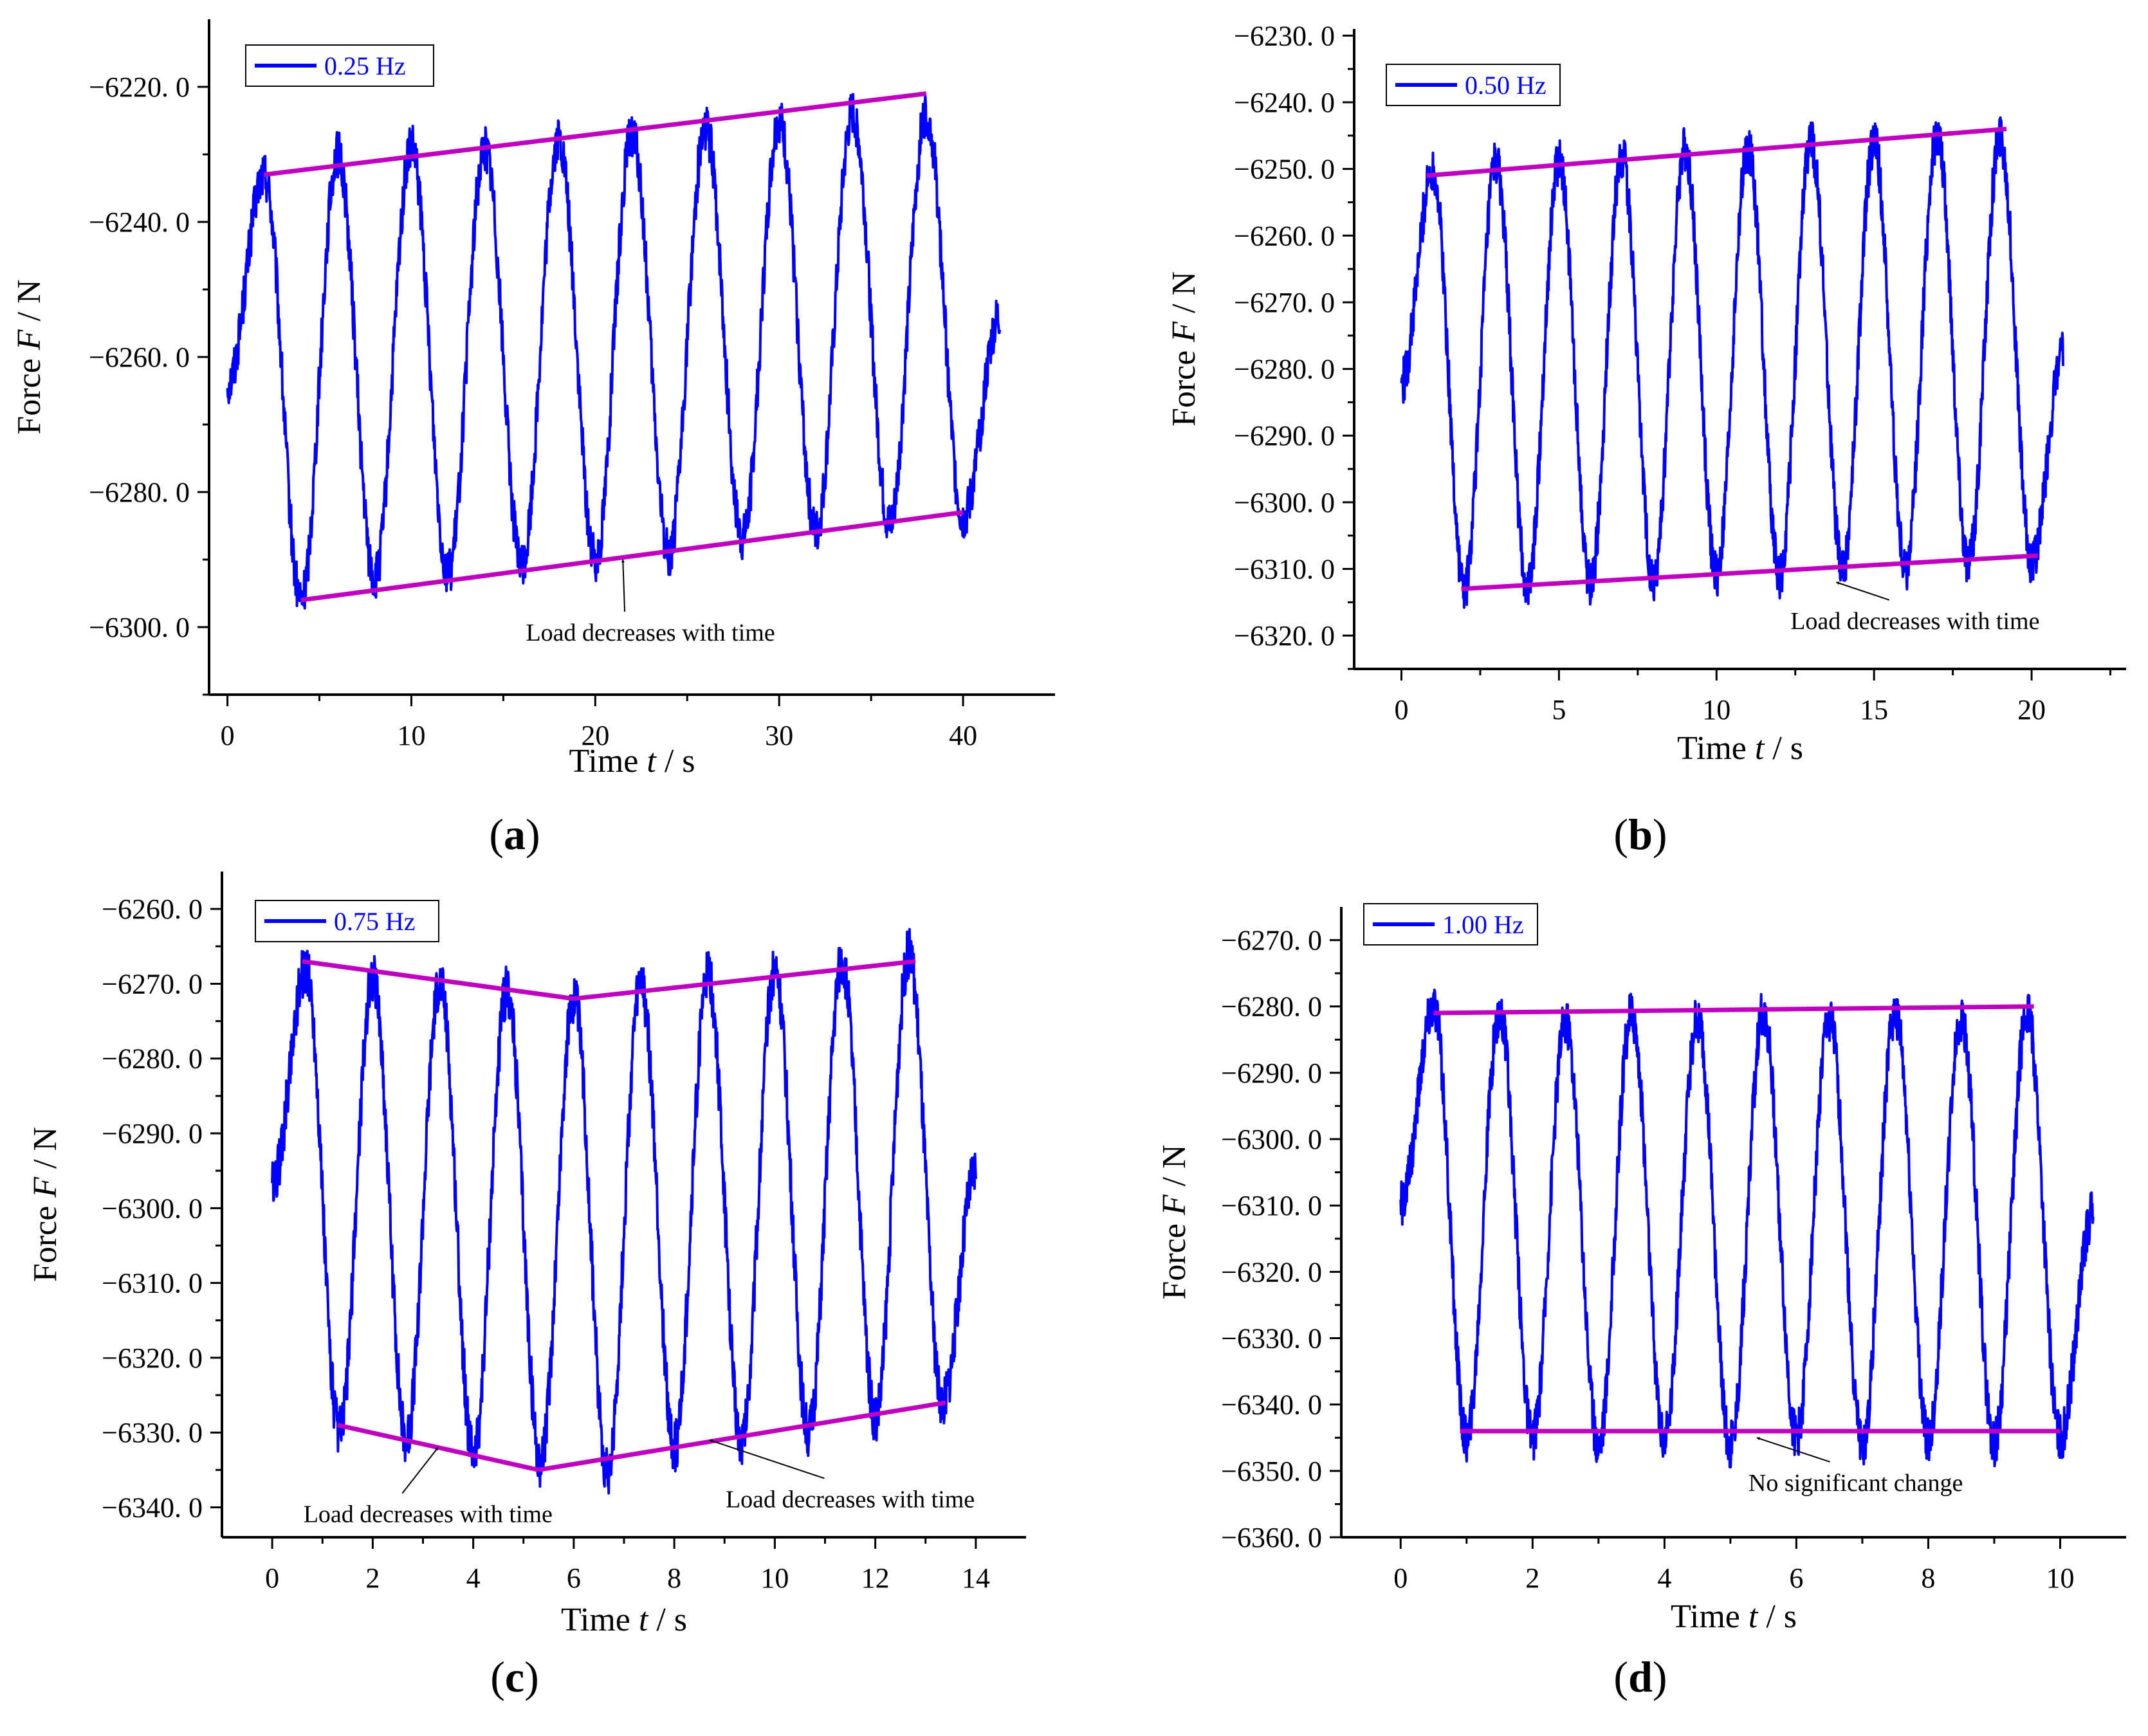  Describe the element at coordinates (375, 921) in the screenshot. I see `legend-label: 0.75 Hz` at that location.